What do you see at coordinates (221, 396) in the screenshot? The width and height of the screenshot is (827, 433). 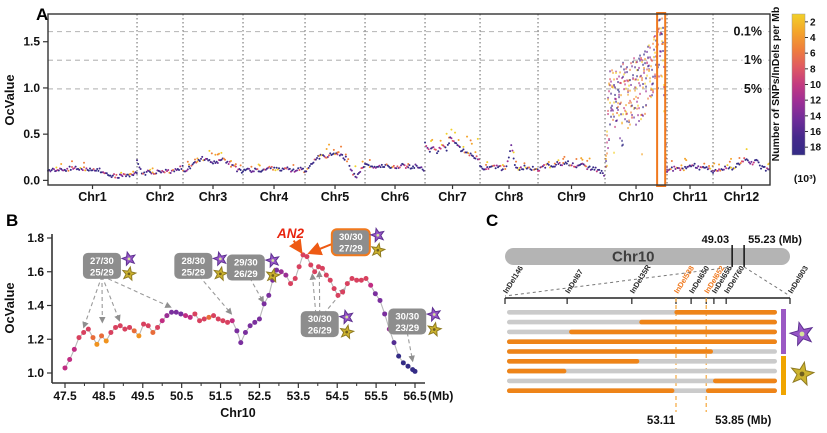 I see `svg-text: 51.5` at bounding box center [221, 396].